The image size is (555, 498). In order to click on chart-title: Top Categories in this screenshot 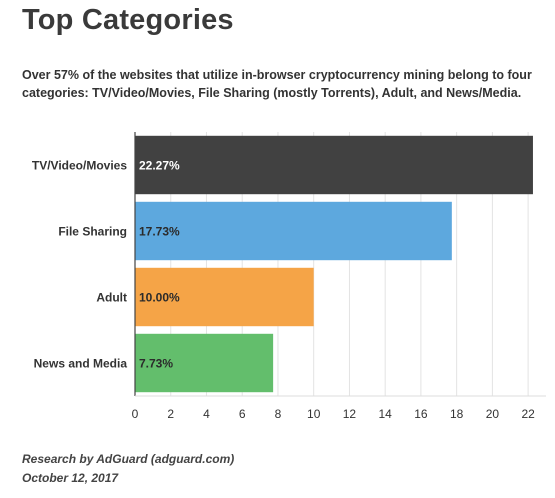, I will do `click(128, 20)`.